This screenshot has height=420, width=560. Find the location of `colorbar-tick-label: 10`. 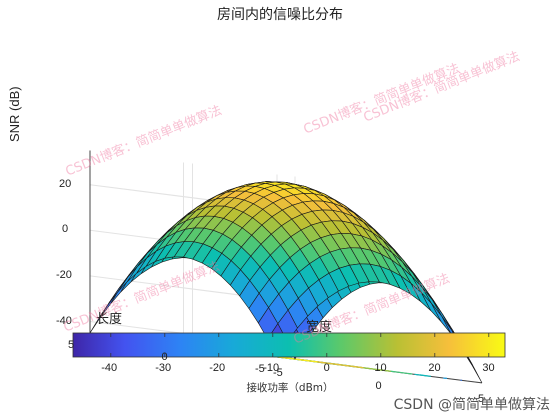

colorbar-tick-label: 10 is located at coordinates (380, 368).